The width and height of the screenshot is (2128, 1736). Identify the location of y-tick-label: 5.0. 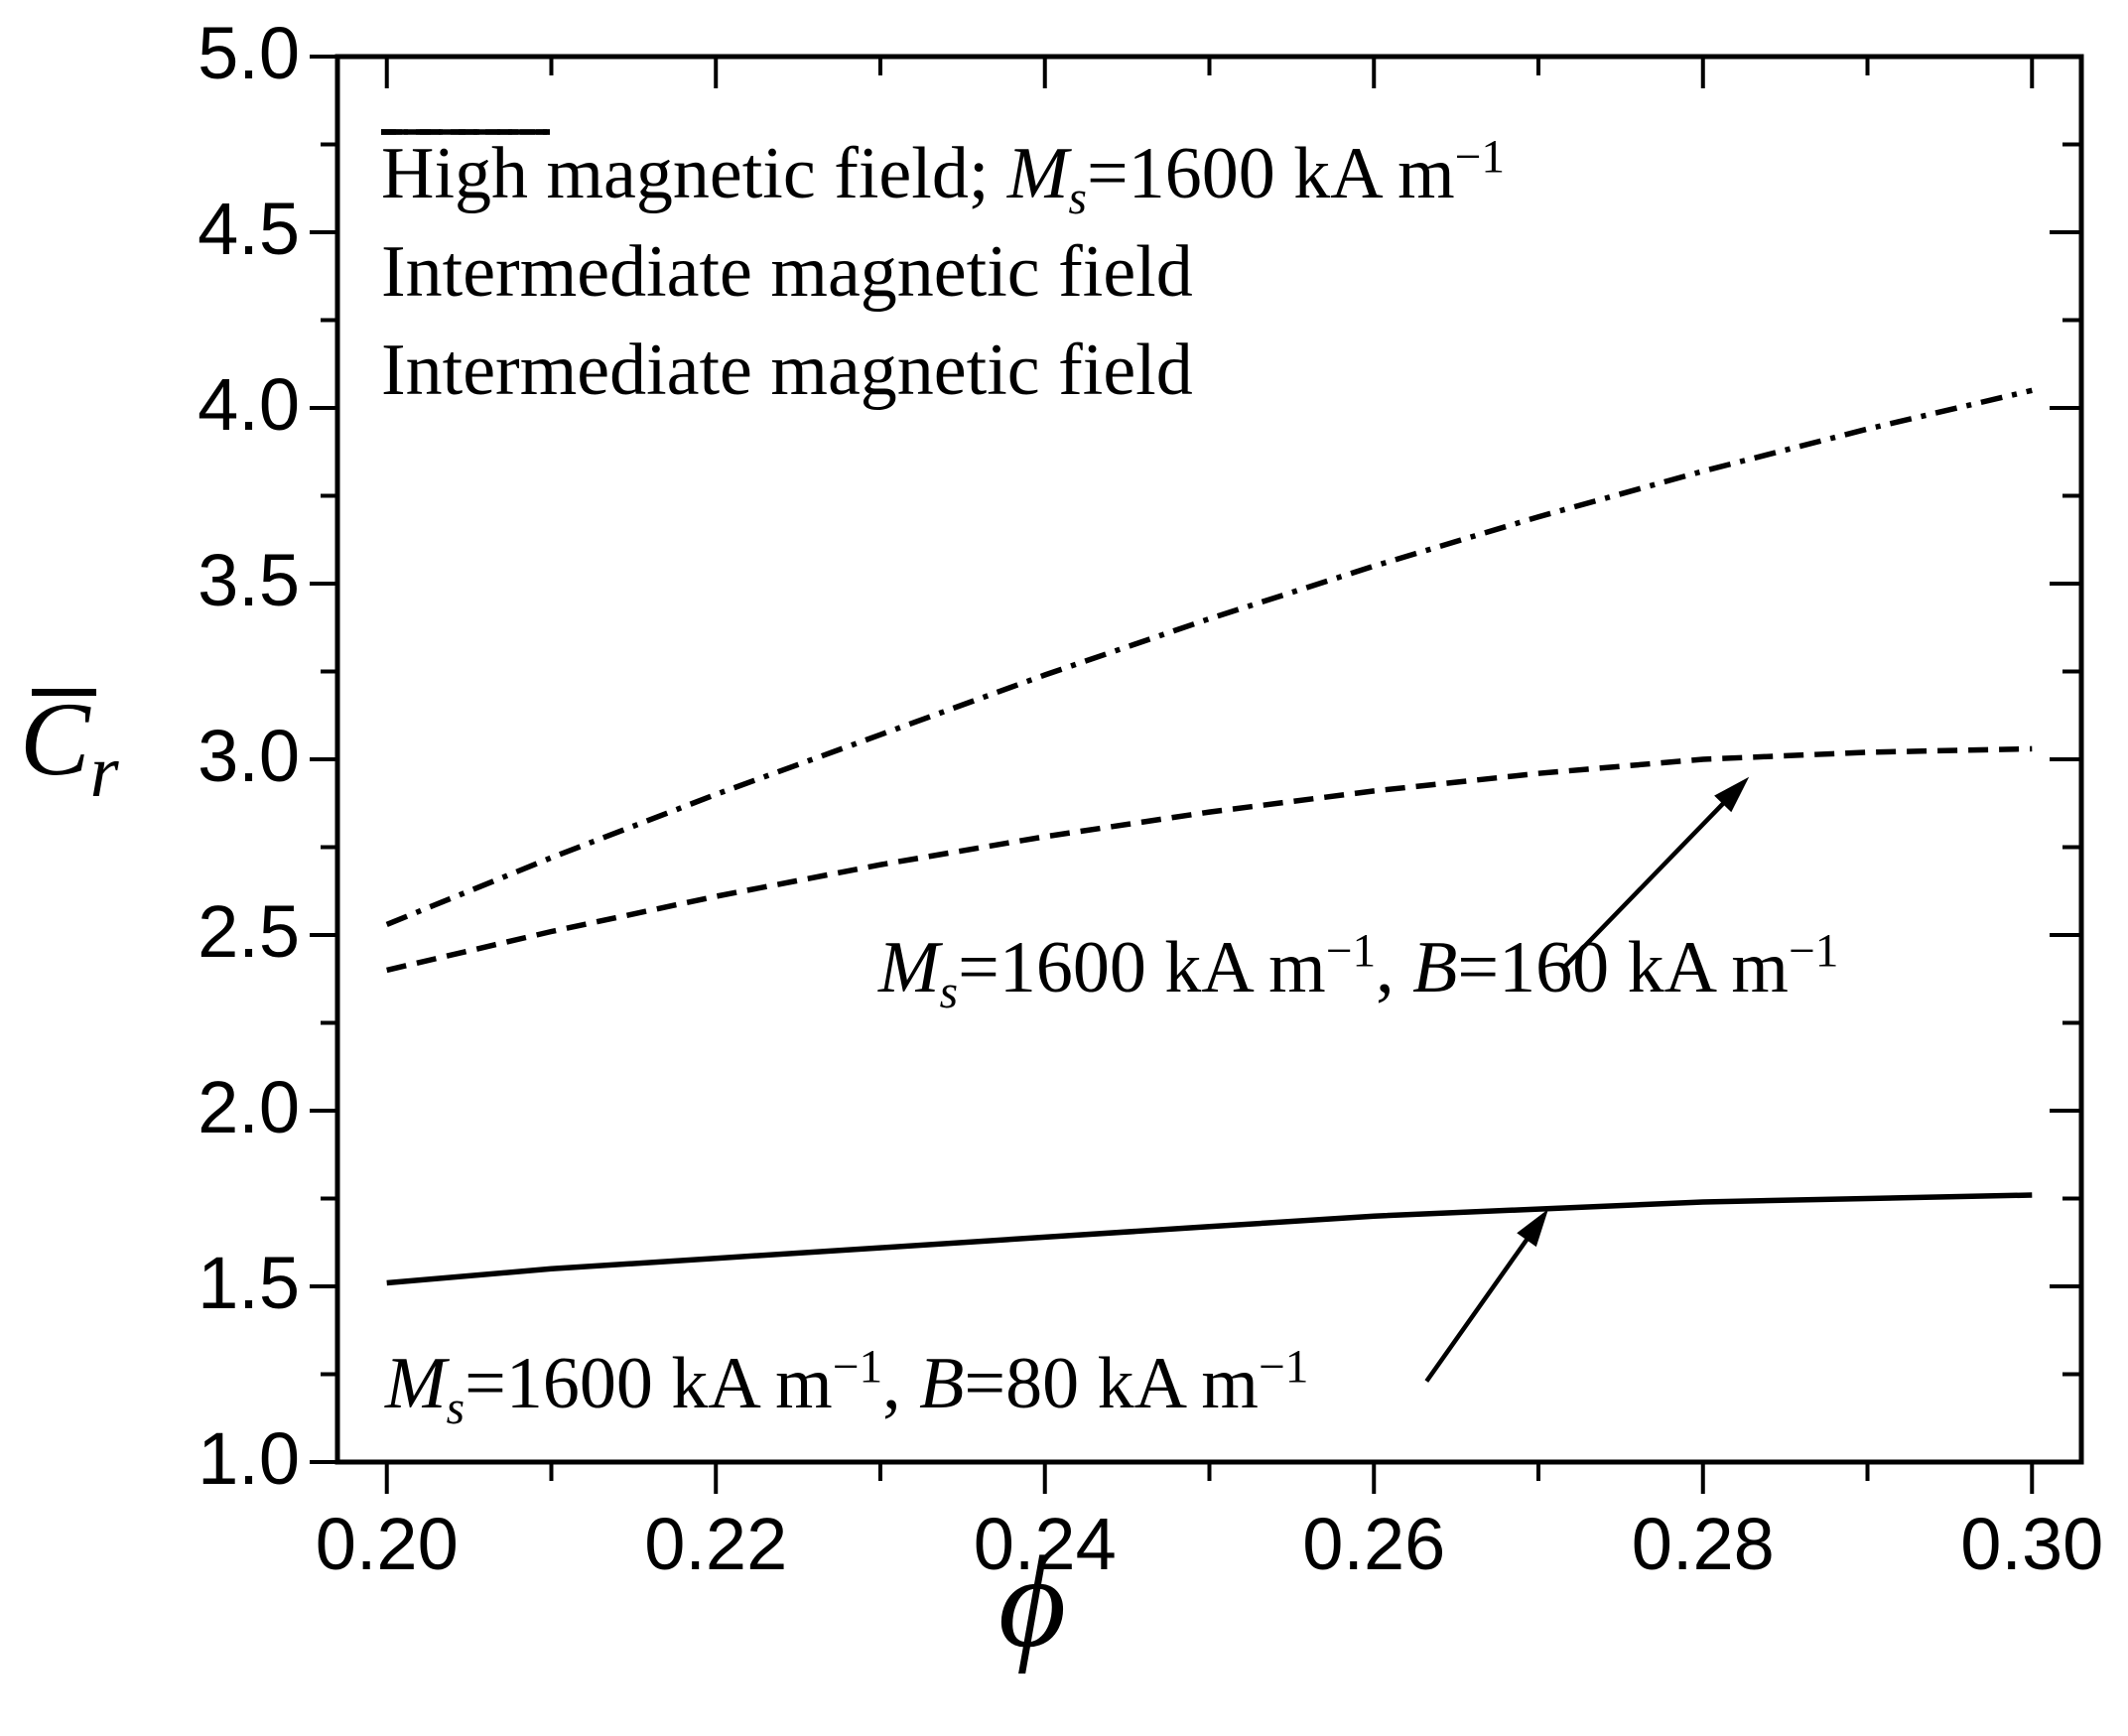
(249, 53).